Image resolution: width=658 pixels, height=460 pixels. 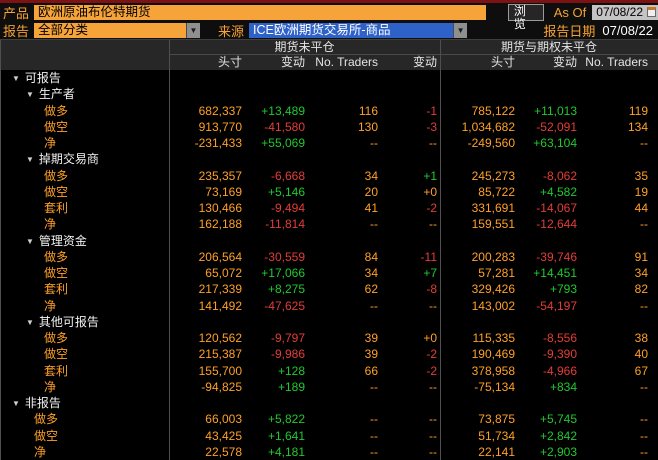 What do you see at coordinates (493, 289) in the screenshot?
I see `cell: 329,426` at bounding box center [493, 289].